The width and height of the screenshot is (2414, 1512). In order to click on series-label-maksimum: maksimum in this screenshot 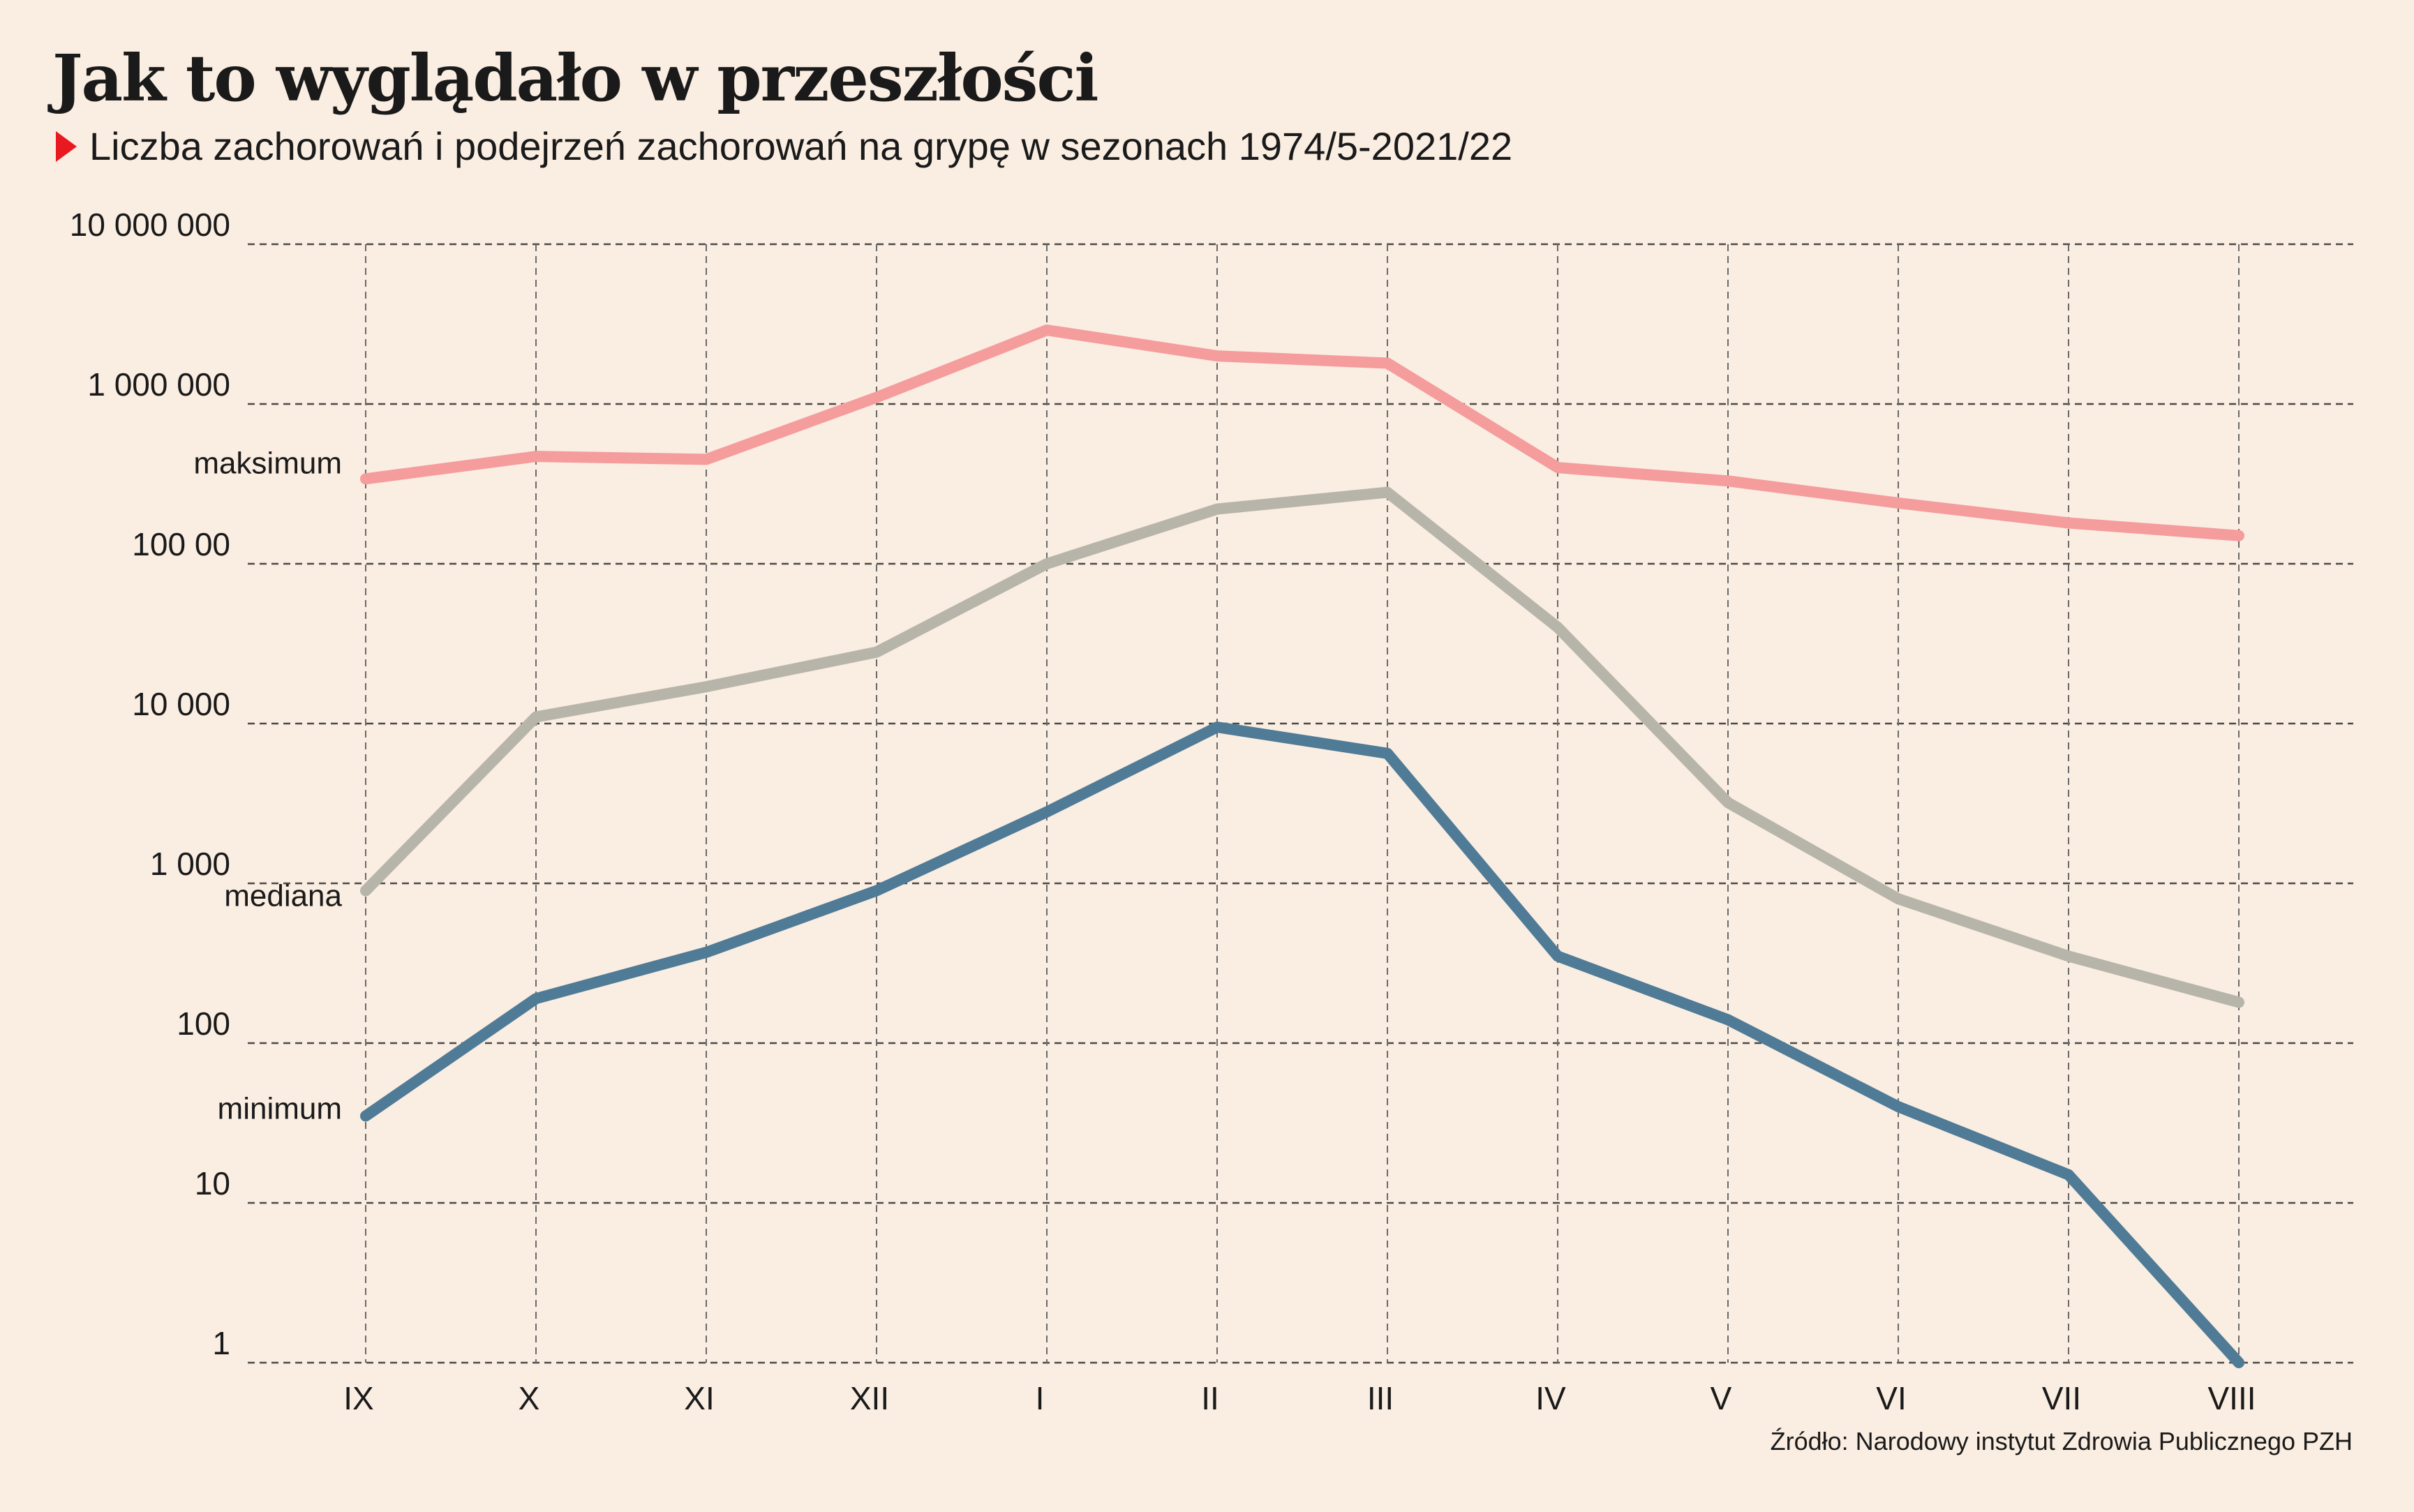, I will do `click(267, 463)`.